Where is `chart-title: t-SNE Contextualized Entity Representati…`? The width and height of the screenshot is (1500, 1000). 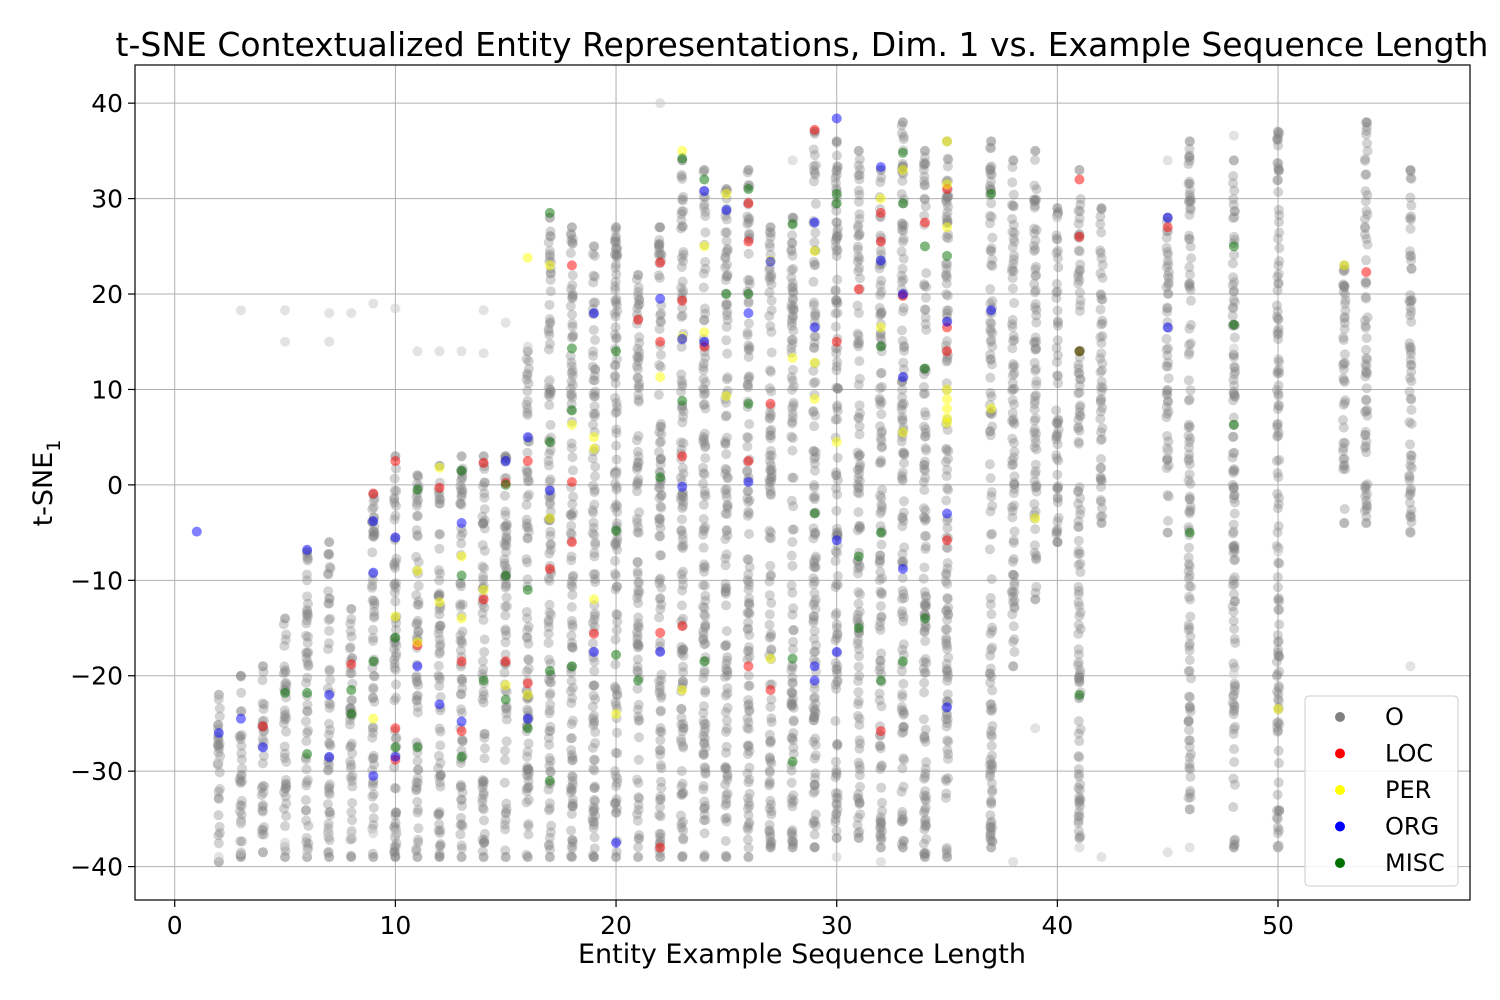 chart-title: t-SNE Contextualized Entity Representati… is located at coordinates (802, 44).